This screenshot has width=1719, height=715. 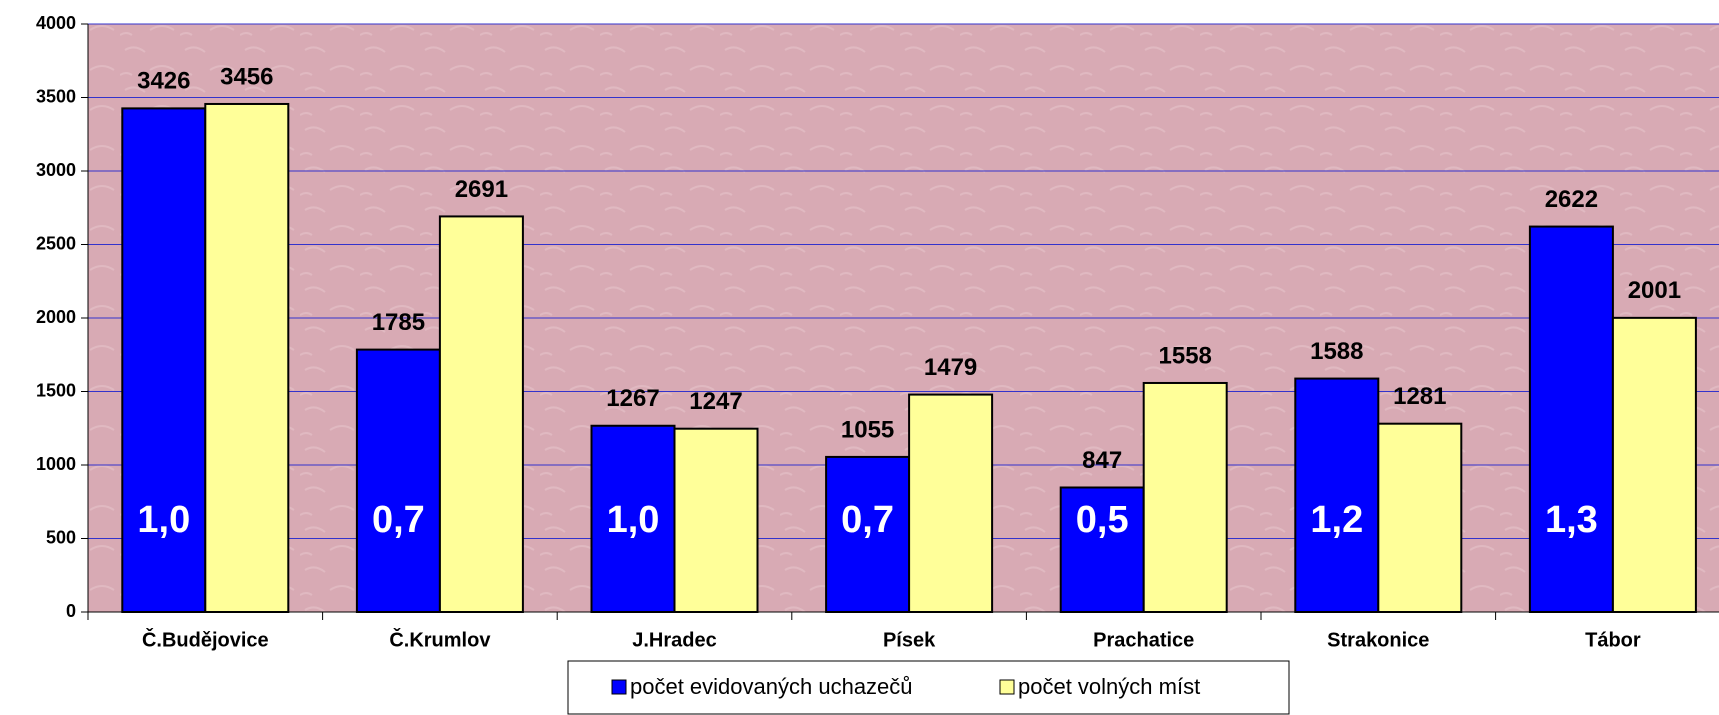 I want to click on ratio-label: 1,3, so click(x=1571, y=520).